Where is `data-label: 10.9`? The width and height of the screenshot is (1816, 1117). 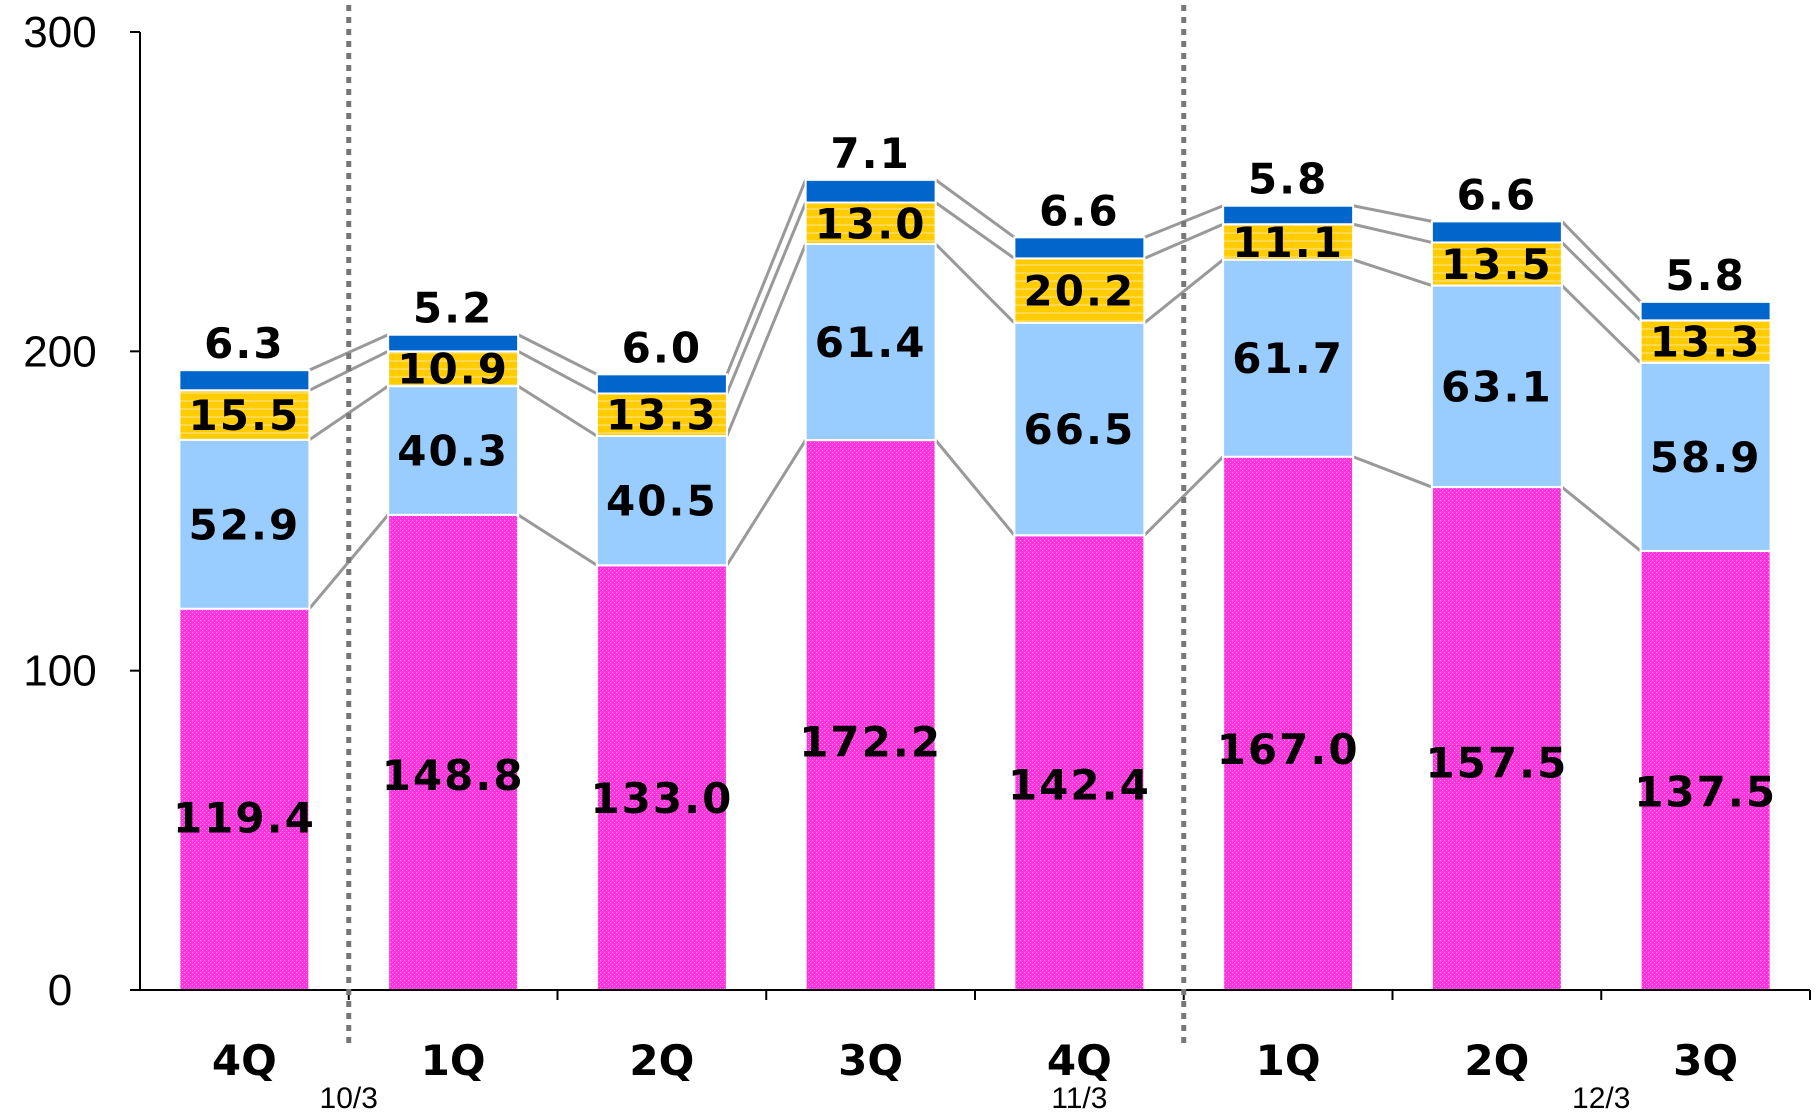
data-label: 10.9 is located at coordinates (453, 369).